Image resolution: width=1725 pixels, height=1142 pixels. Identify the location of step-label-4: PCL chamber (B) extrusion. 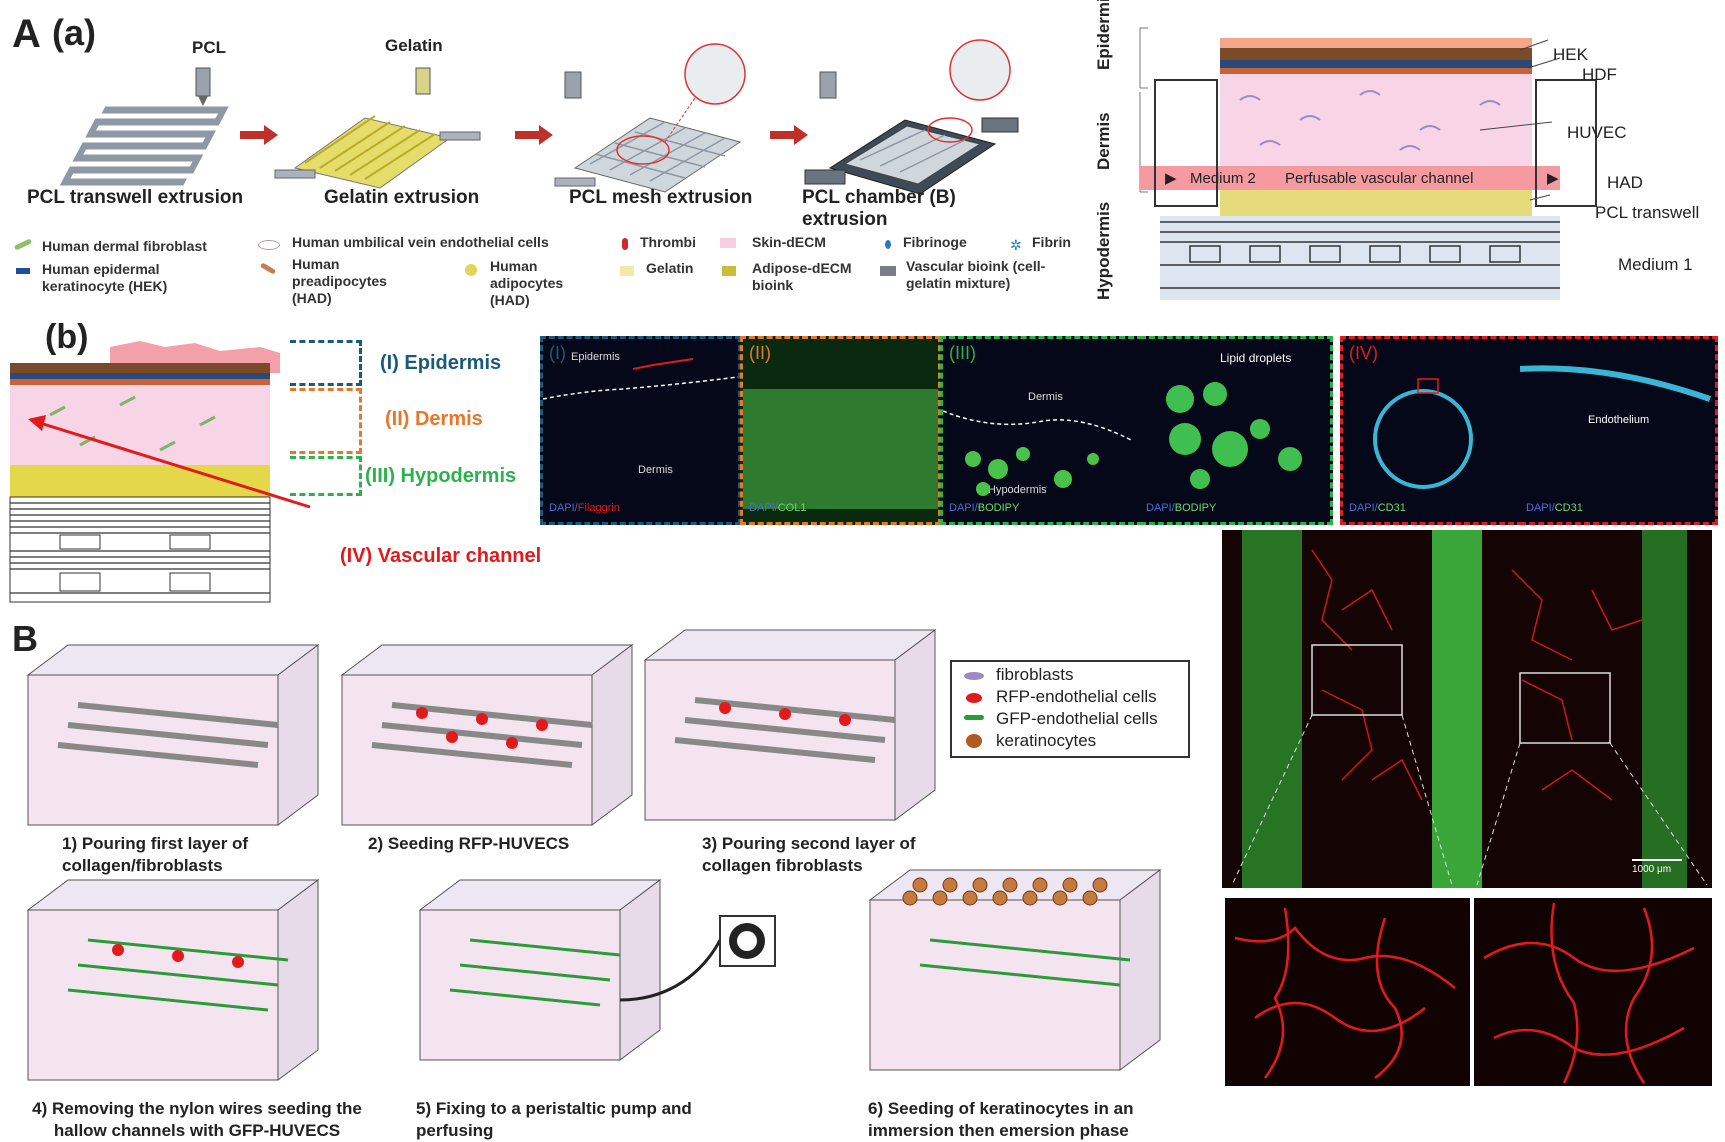
(879, 208).